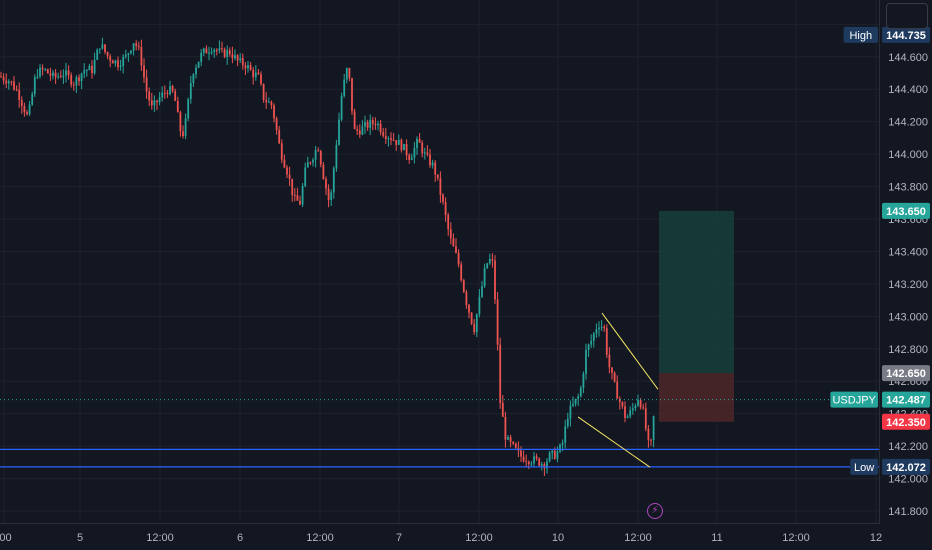 The width and height of the screenshot is (932, 550). I want to click on low-label: 142.072, so click(906, 468).